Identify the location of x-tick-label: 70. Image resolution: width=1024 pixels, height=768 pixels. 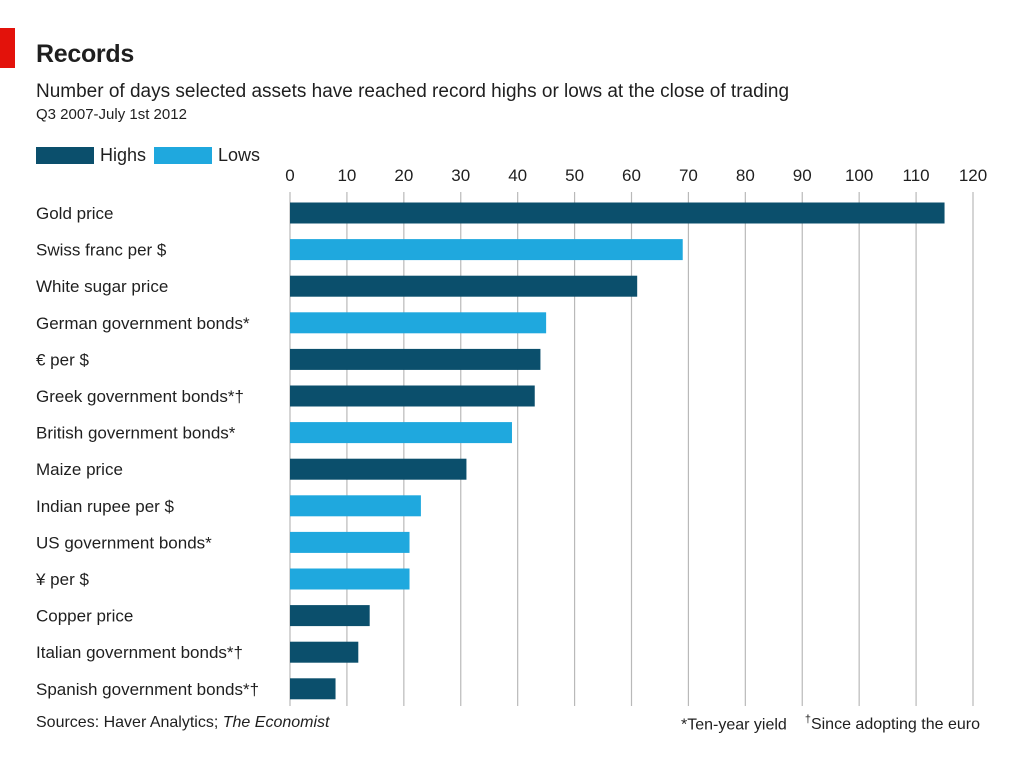
(688, 175).